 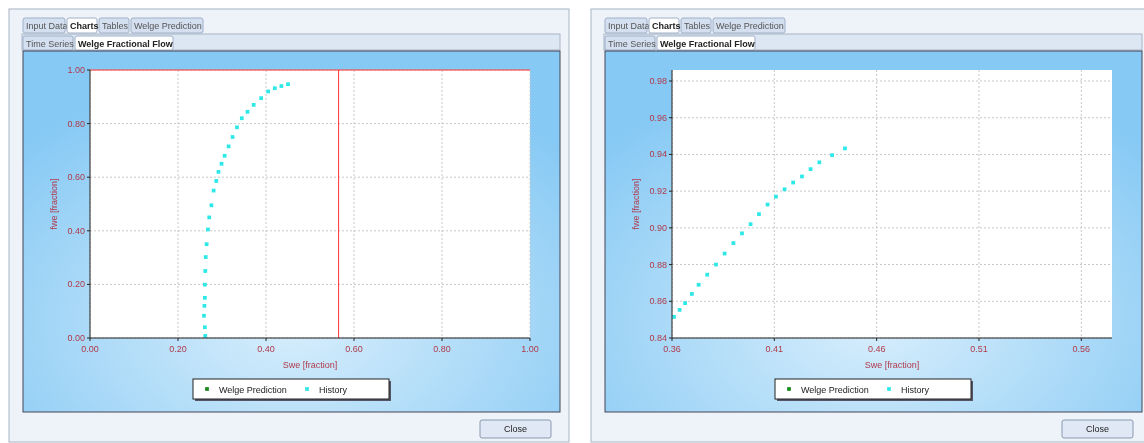 What do you see at coordinates (76, 70) in the screenshot?
I see `y-tick-label: 1.00` at bounding box center [76, 70].